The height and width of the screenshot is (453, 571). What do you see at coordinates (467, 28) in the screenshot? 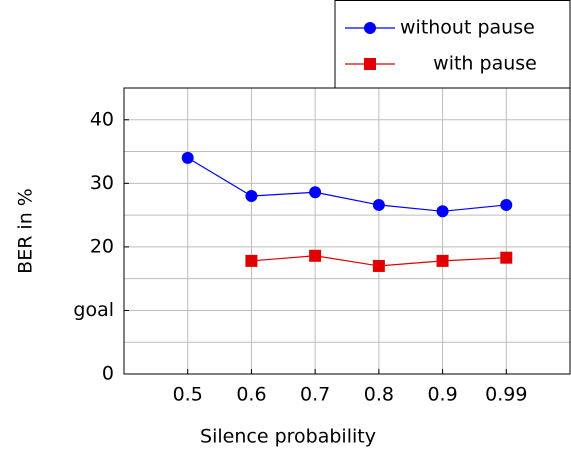
I see `legend-label: without pause` at bounding box center [467, 28].